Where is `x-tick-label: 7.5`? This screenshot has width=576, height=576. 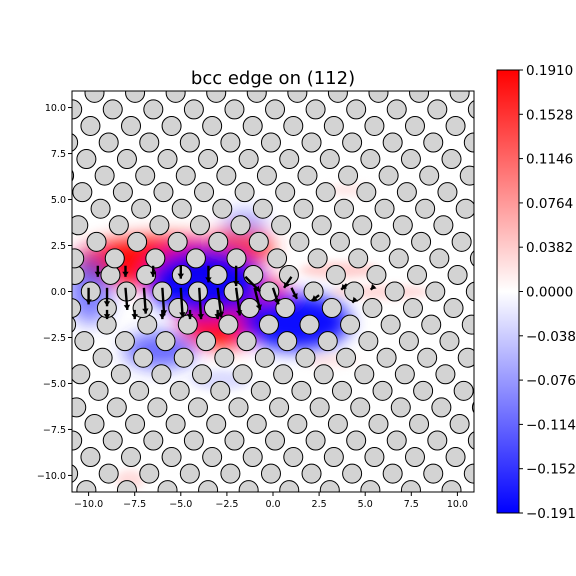 x-tick-label: 7.5 is located at coordinates (411, 504).